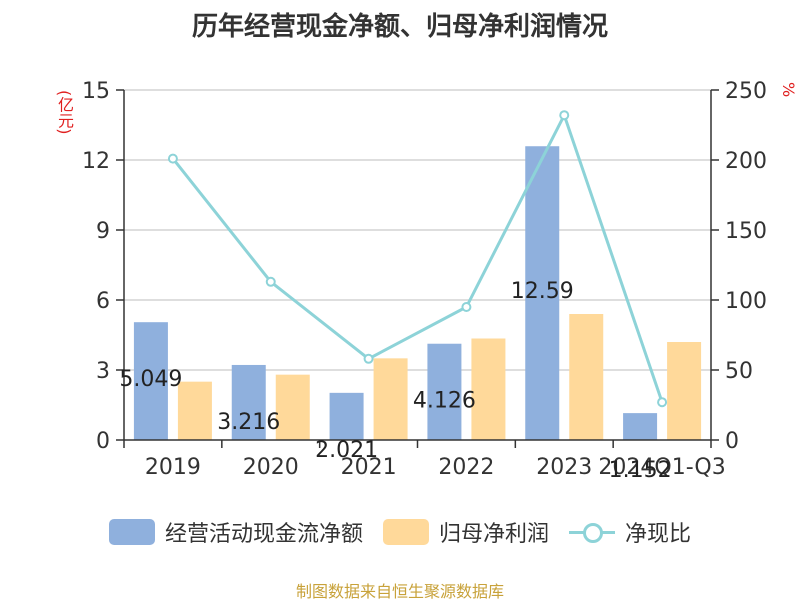 This screenshot has height=602, width=800. Describe the element at coordinates (732, 441) in the screenshot. I see `right-axis-tick-label: 0` at that location.